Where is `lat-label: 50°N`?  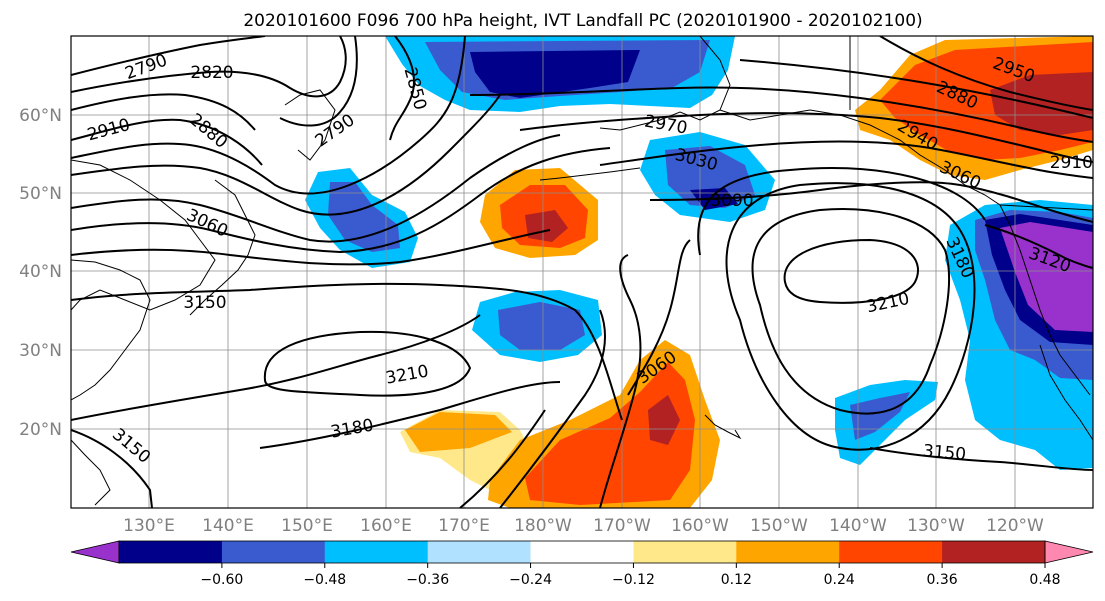
lat-label: 50°N is located at coordinates (40, 194).